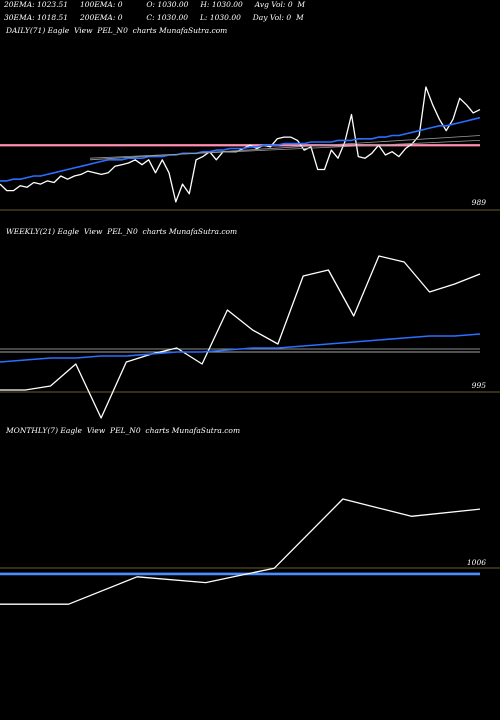 This screenshot has width=500, height=720. I want to click on daily-price-label: 989, so click(478, 202).